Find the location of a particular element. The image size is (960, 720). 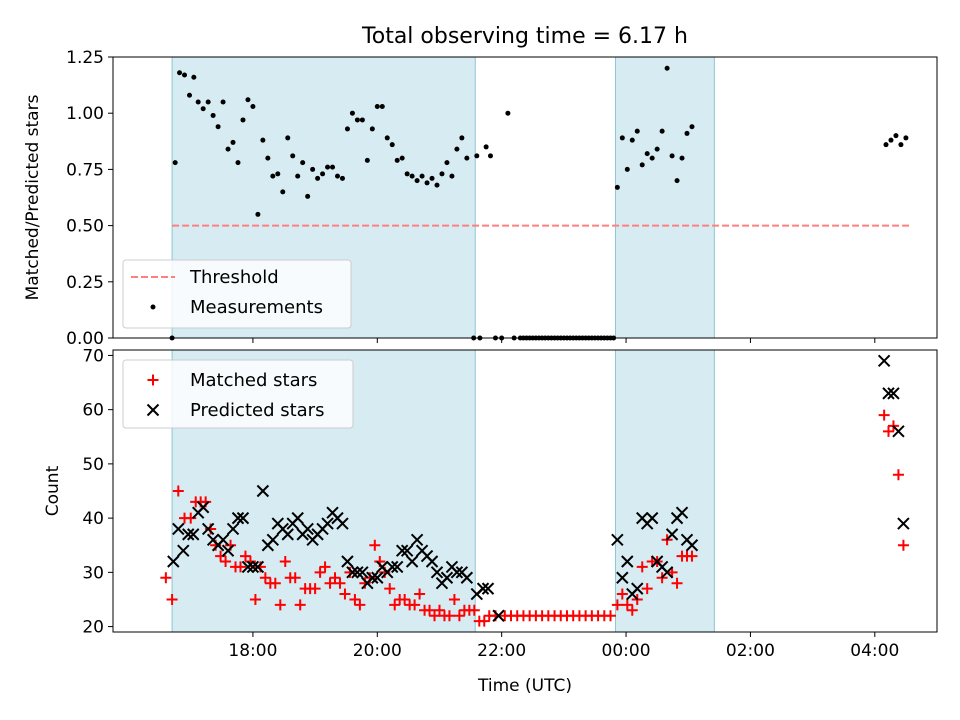

x-axis-label: Time (UTC) is located at coordinates (524, 686).